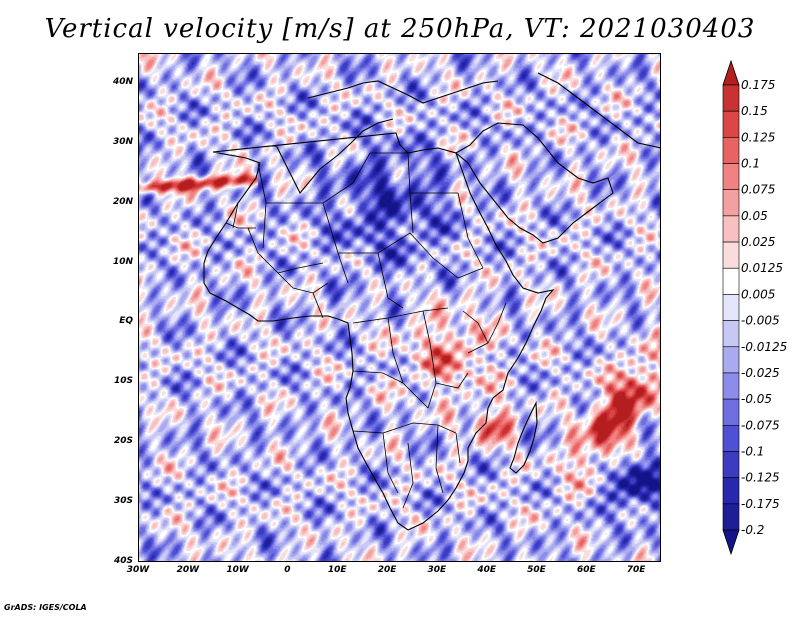 The height and width of the screenshot is (618, 800). I want to click on colorbar-label: 0.175, so click(758, 85).